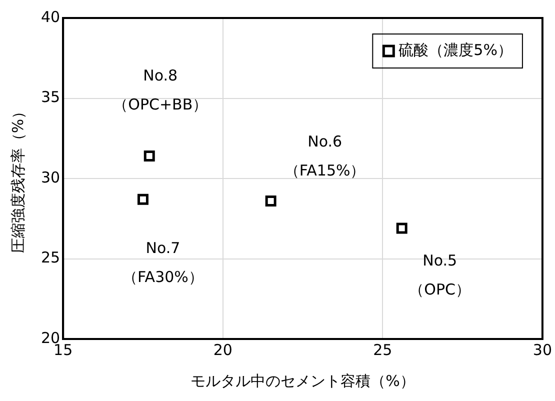  What do you see at coordinates (163, 262) in the screenshot?
I see `annotation: No.7 （FA30%）` at bounding box center [163, 262].